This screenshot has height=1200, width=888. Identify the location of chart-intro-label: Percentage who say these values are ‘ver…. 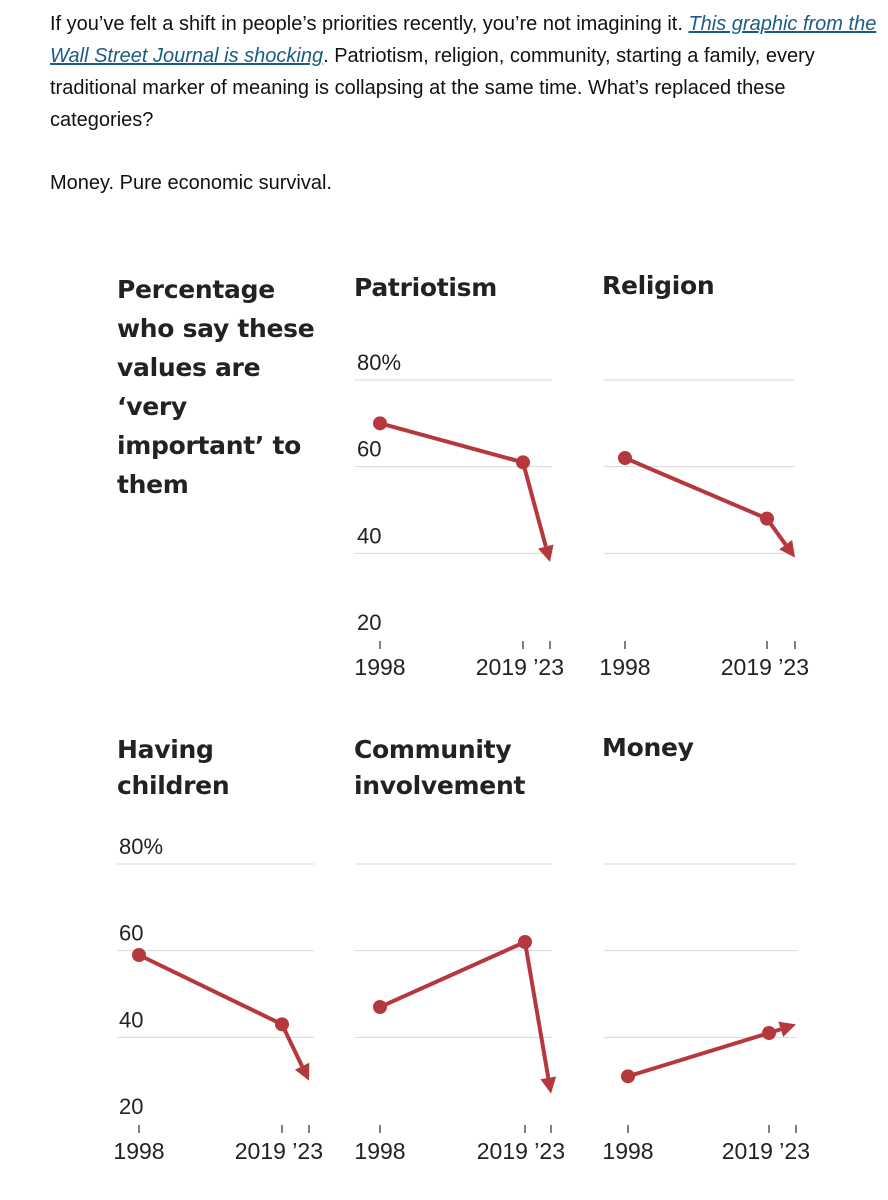
(216, 387).